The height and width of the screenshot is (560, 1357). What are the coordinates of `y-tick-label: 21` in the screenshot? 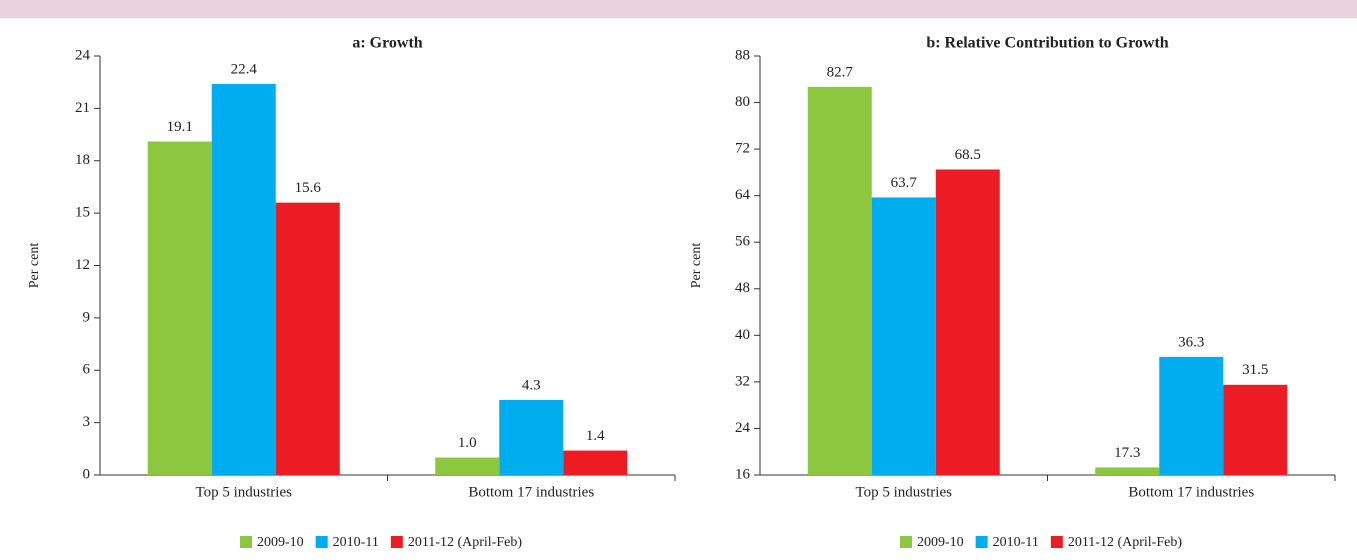 It's located at (82, 108).